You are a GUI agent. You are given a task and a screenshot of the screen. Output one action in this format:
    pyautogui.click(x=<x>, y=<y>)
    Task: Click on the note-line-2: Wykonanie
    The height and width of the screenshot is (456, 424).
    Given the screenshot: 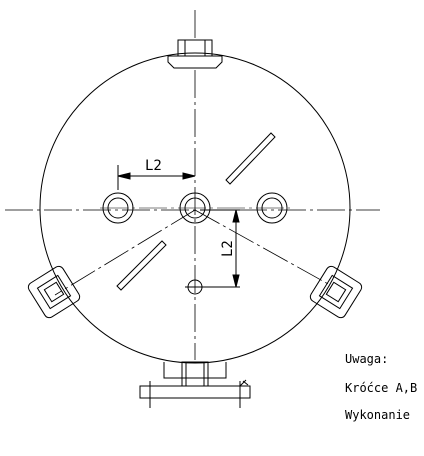 What is the action you would take?
    pyautogui.click(x=378, y=415)
    